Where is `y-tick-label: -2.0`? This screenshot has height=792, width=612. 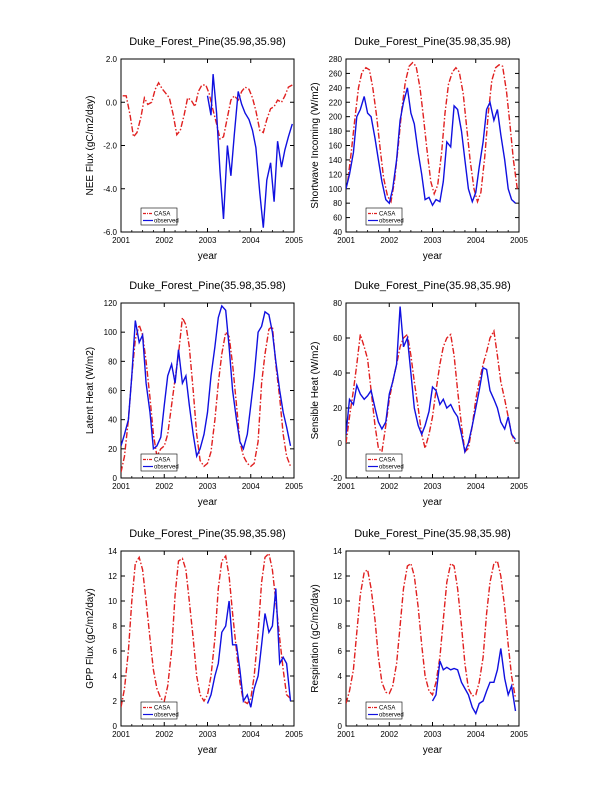
y-tick-label: -2.0 is located at coordinates (110, 146).